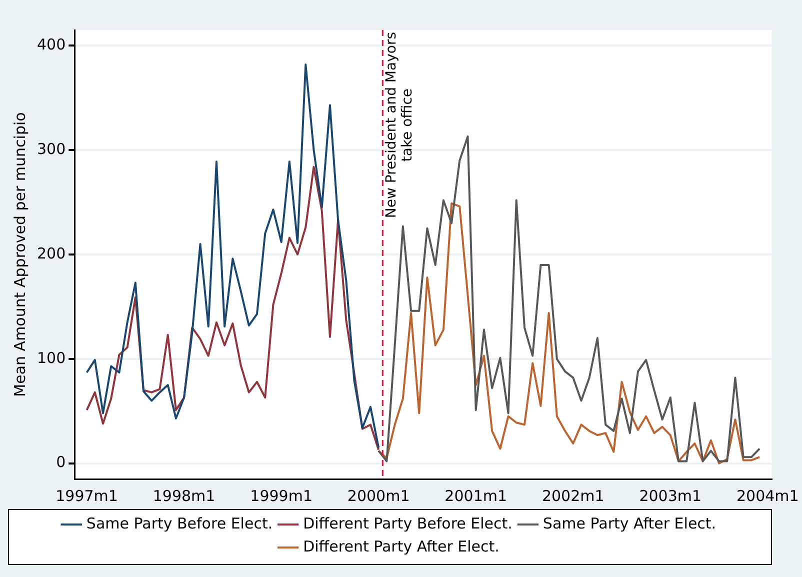 The width and height of the screenshot is (802, 577). What do you see at coordinates (573, 495) in the screenshot?
I see `x-tick-label: 2002m1` at bounding box center [573, 495].